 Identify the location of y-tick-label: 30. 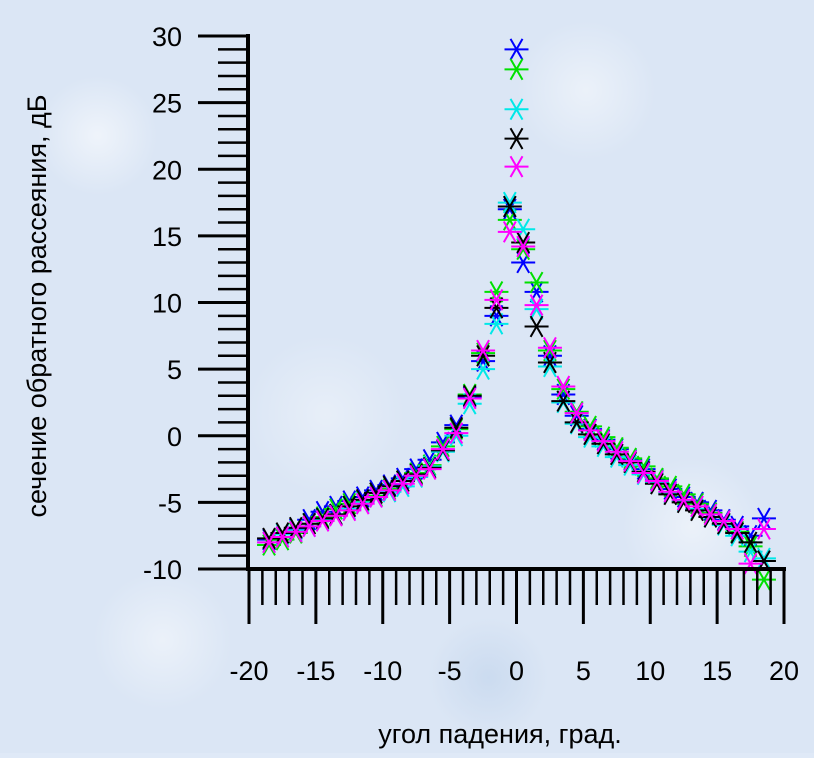
(167, 37).